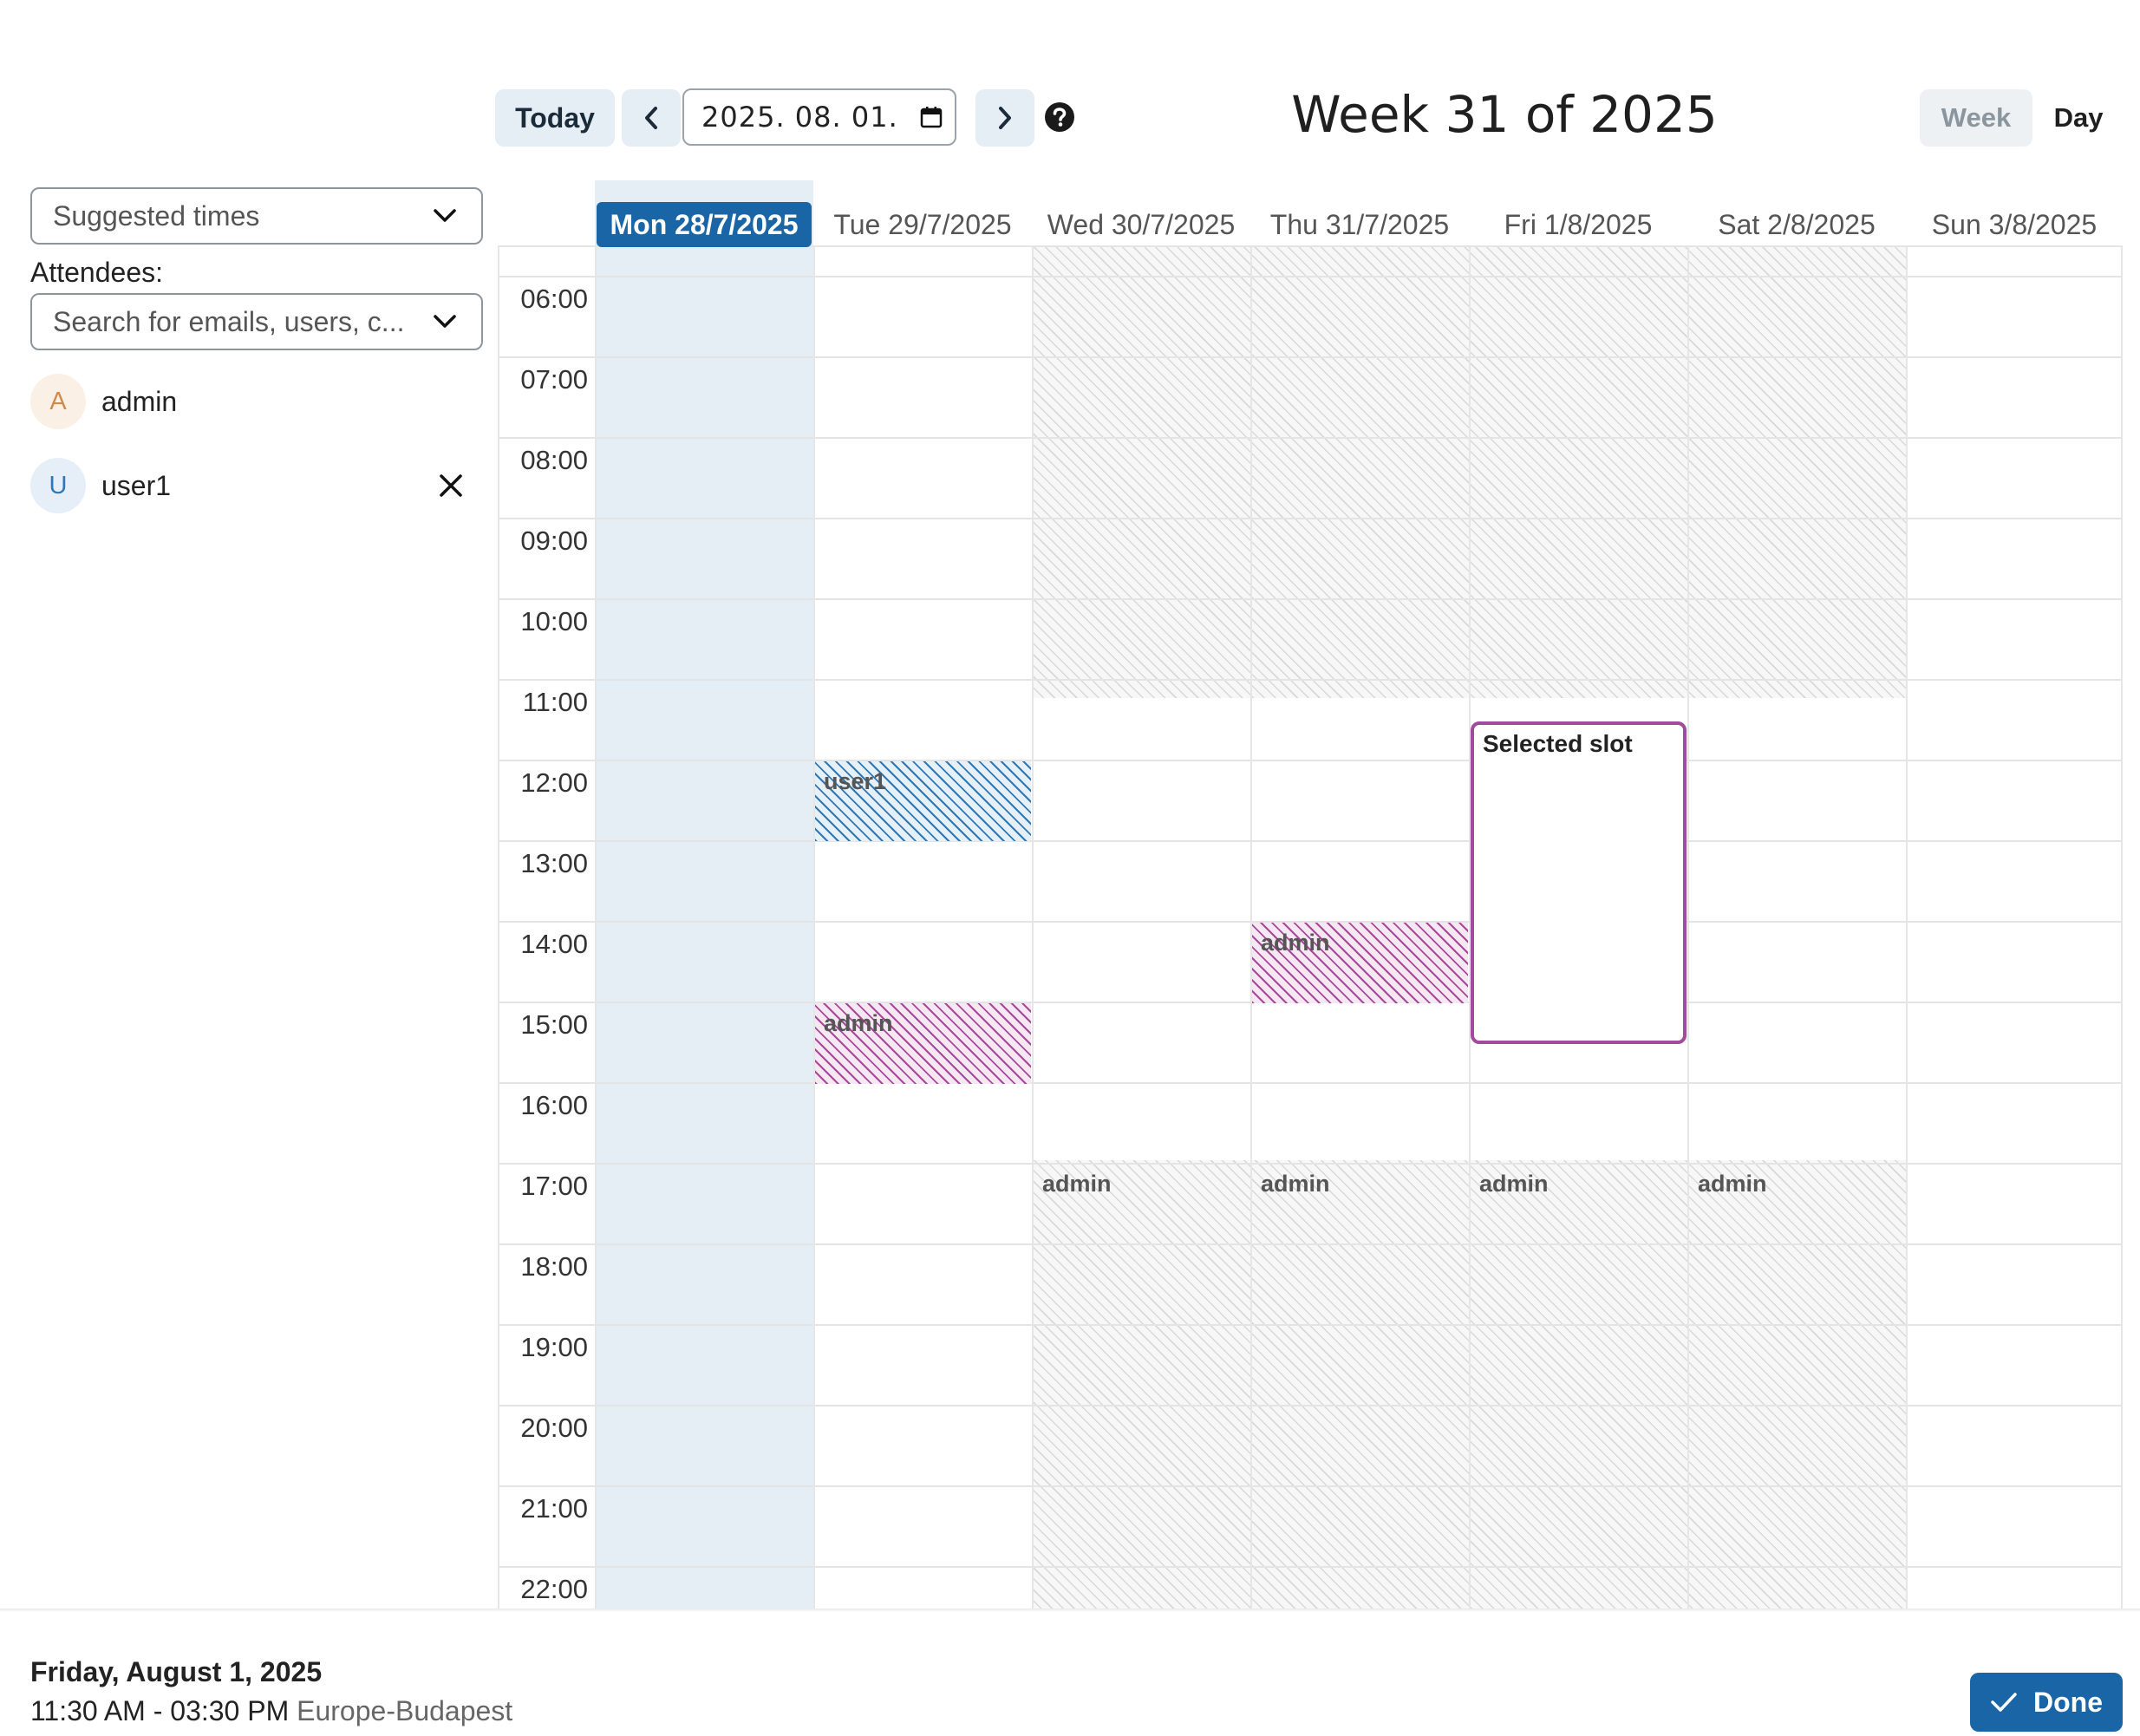 The height and width of the screenshot is (1736, 2140). Describe the element at coordinates (156, 215) in the screenshot. I see `suggested-times-label: Suggested times` at that location.